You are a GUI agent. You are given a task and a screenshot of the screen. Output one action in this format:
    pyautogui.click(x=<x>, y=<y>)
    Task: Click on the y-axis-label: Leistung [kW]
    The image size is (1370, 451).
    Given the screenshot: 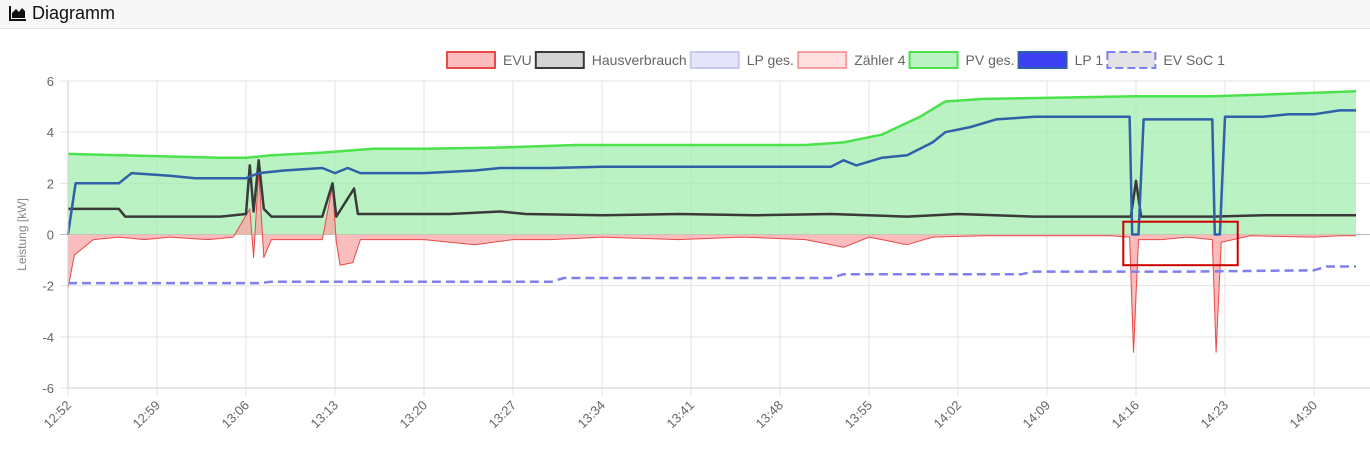 What is the action you would take?
    pyautogui.click(x=22, y=234)
    